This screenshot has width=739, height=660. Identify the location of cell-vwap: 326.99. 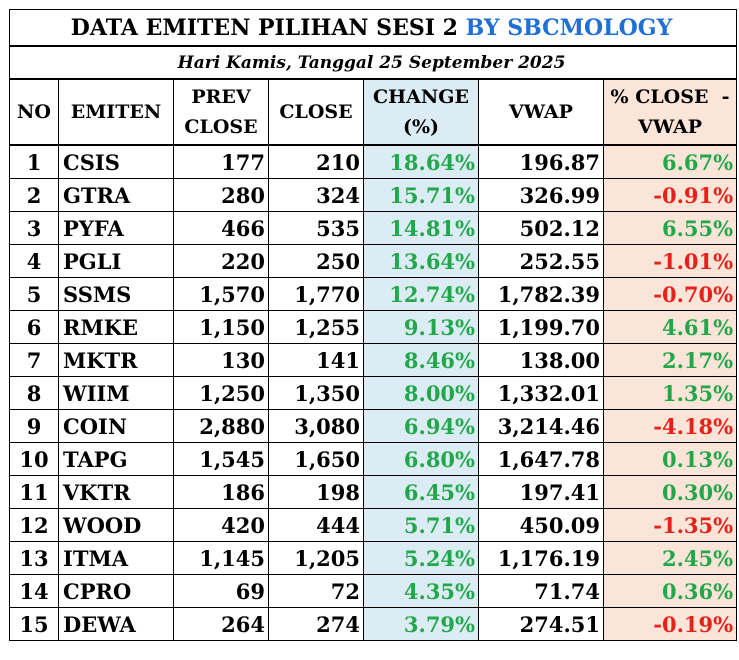
(541, 195).